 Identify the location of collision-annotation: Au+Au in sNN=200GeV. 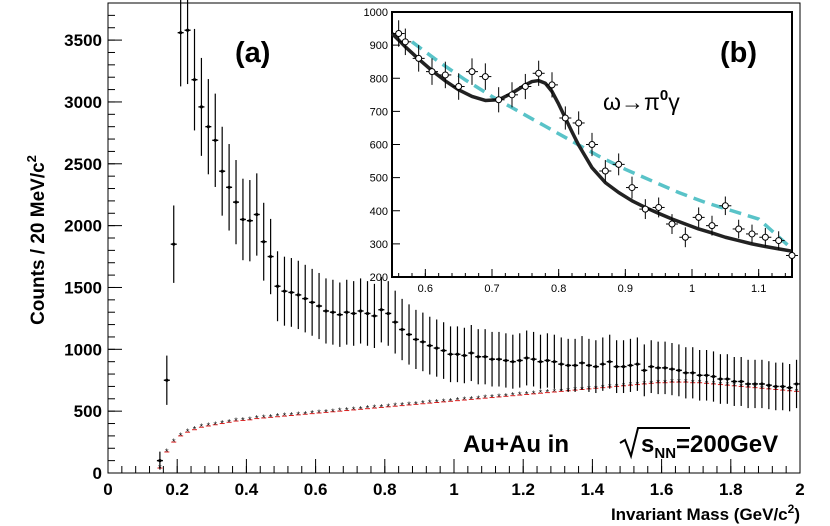
(620, 444).